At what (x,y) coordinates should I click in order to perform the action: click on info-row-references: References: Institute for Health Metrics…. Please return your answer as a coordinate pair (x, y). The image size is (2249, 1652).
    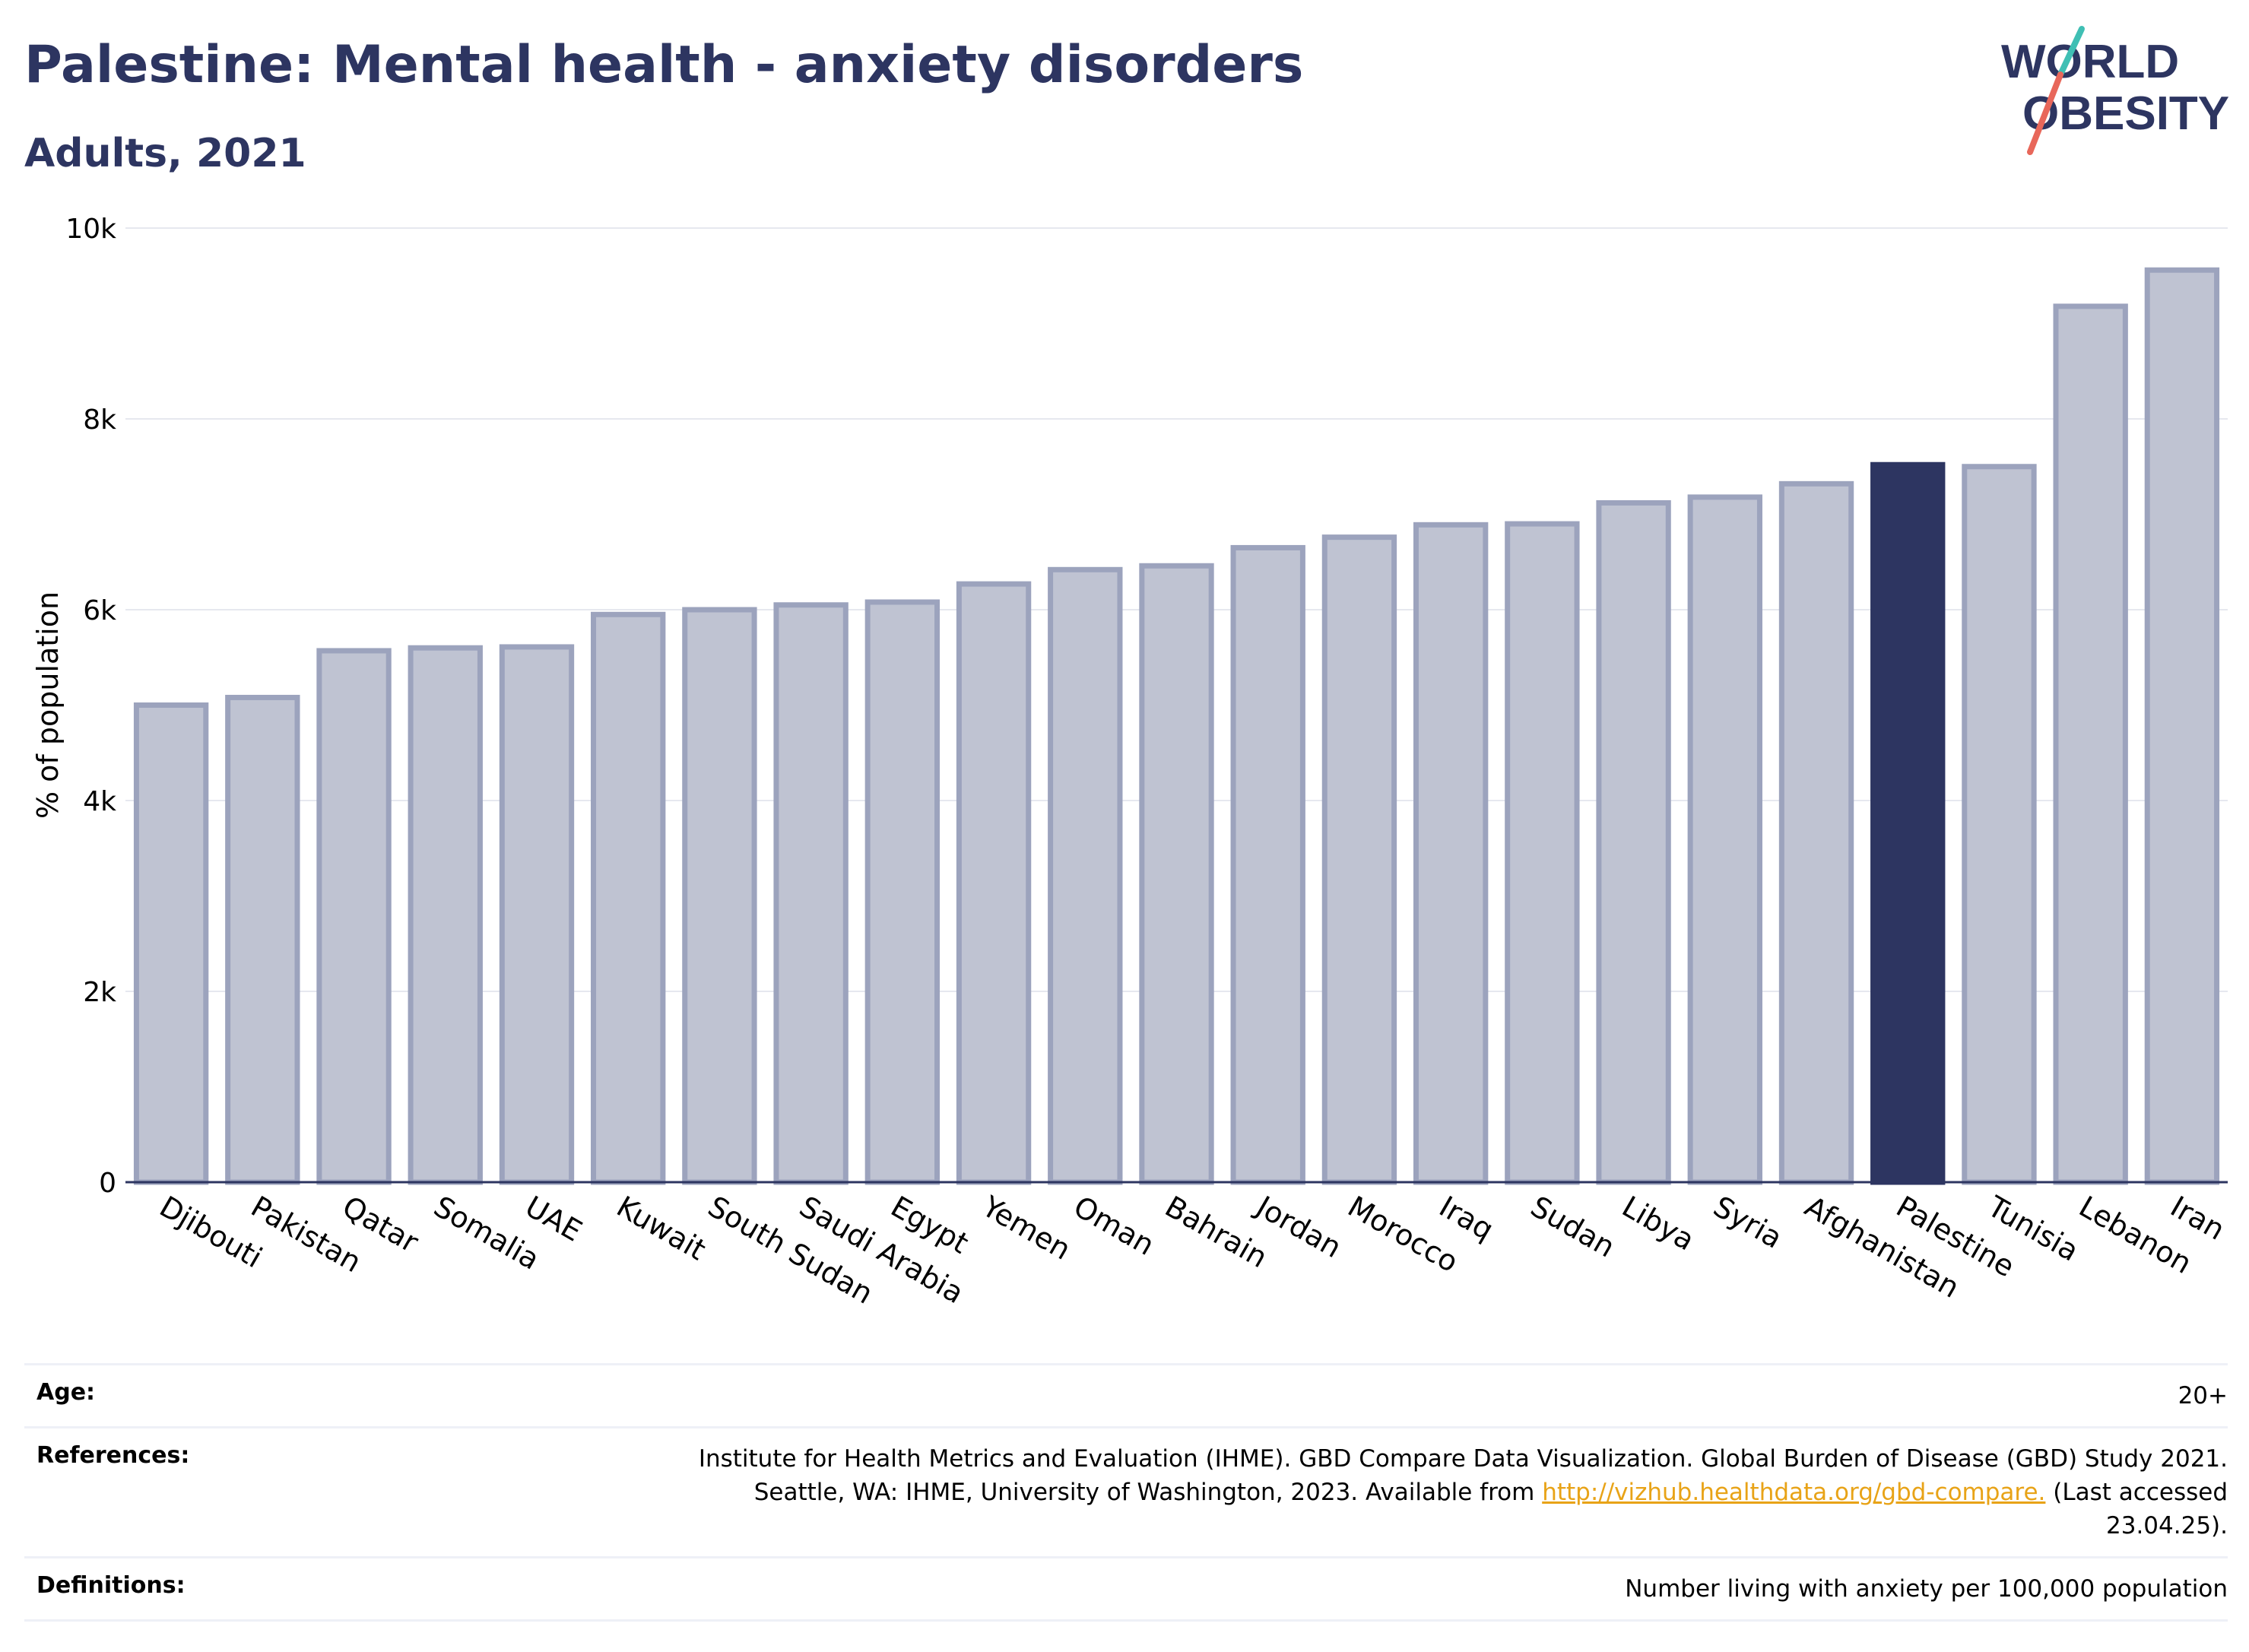
    Looking at the image, I should click on (1126, 1491).